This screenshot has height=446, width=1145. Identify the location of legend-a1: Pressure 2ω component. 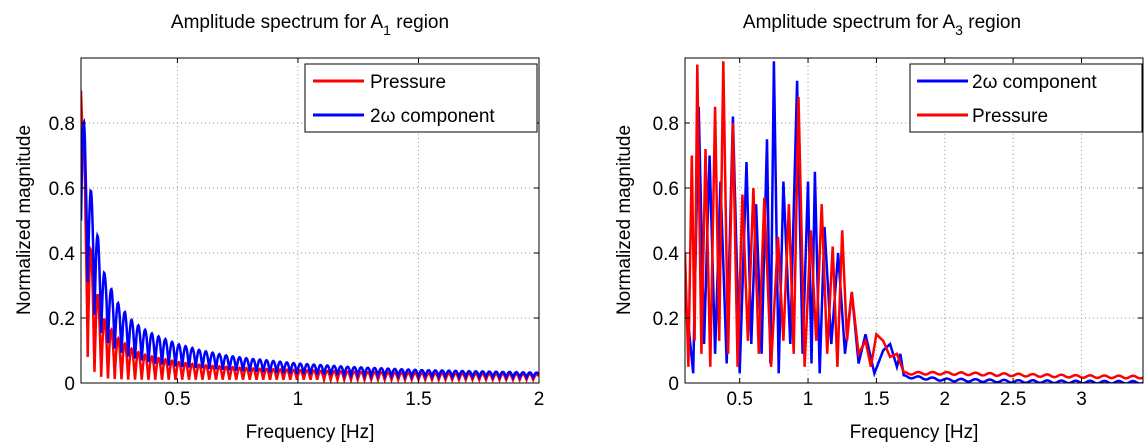
(421, 98).